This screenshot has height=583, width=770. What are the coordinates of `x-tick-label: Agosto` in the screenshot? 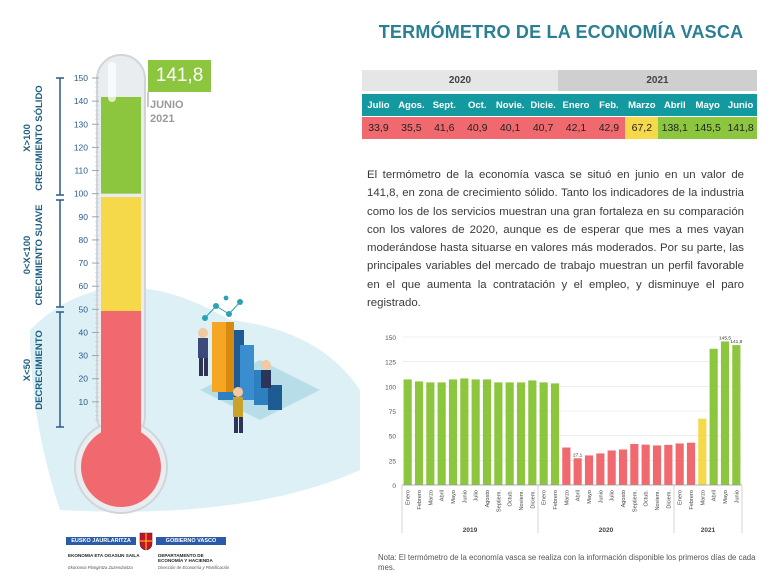 It's located at (624, 498).